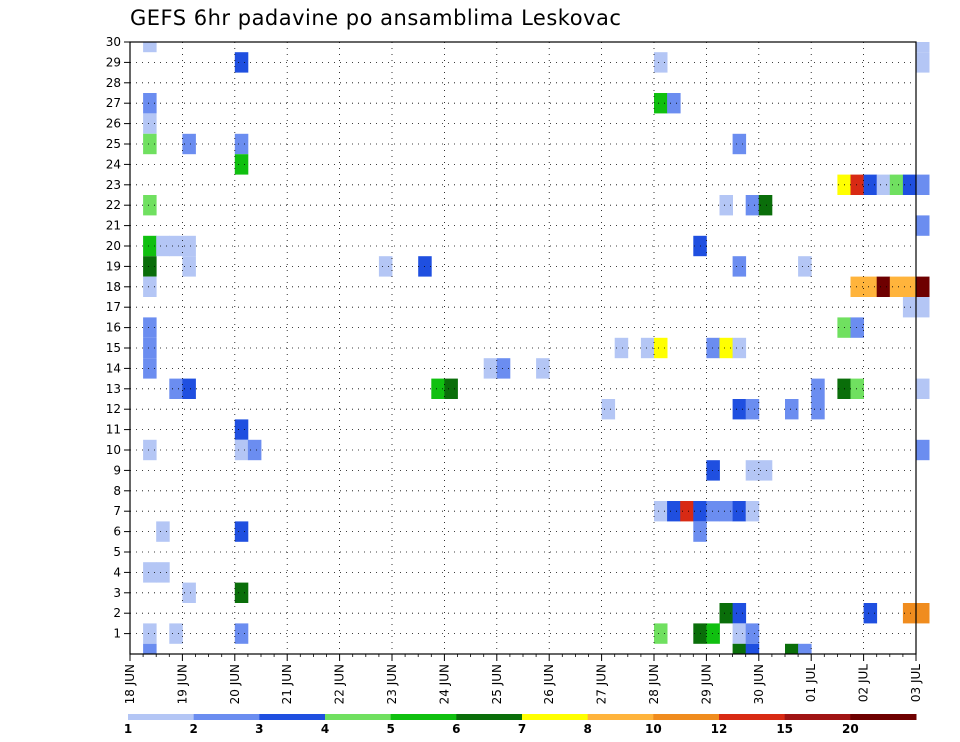 The image size is (960, 742). Describe the element at coordinates (117, 572) in the screenshot. I see `y-tick-label: 4` at that location.